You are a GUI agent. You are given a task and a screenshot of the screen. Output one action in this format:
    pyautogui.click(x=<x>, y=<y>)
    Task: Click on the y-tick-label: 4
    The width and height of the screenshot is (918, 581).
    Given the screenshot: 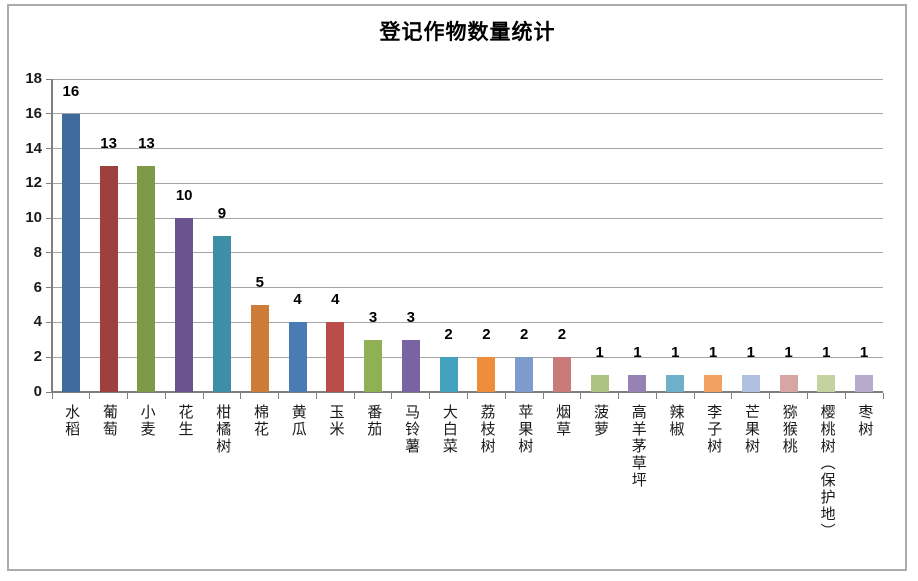 What is the action you would take?
    pyautogui.click(x=37, y=322)
    